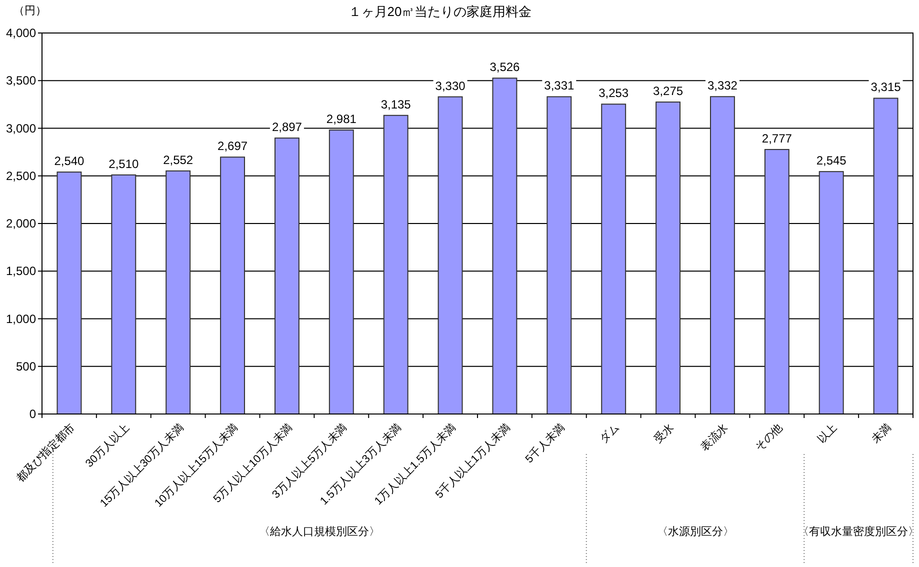 The width and height of the screenshot is (919, 567). What do you see at coordinates (107, 445) in the screenshot?
I see `x-tick-label: 30万人以上` at bounding box center [107, 445].